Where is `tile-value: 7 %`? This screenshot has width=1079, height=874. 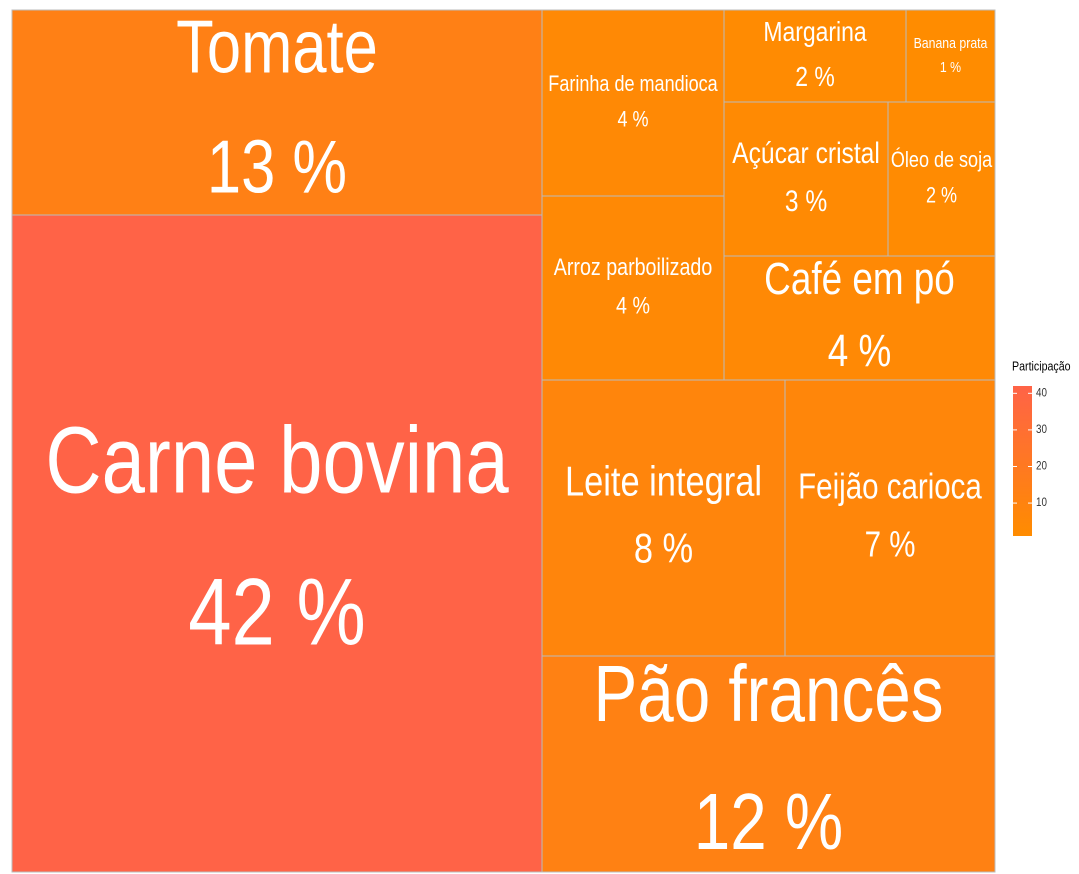 tile-value: 7 % is located at coordinates (890, 543).